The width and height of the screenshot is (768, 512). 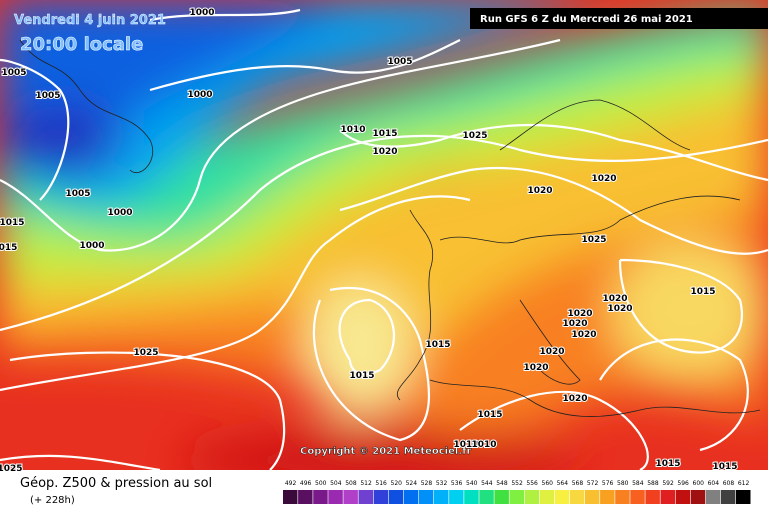 What do you see at coordinates (502, 483) in the screenshot?
I see `legend-tick-label: 548` at bounding box center [502, 483].